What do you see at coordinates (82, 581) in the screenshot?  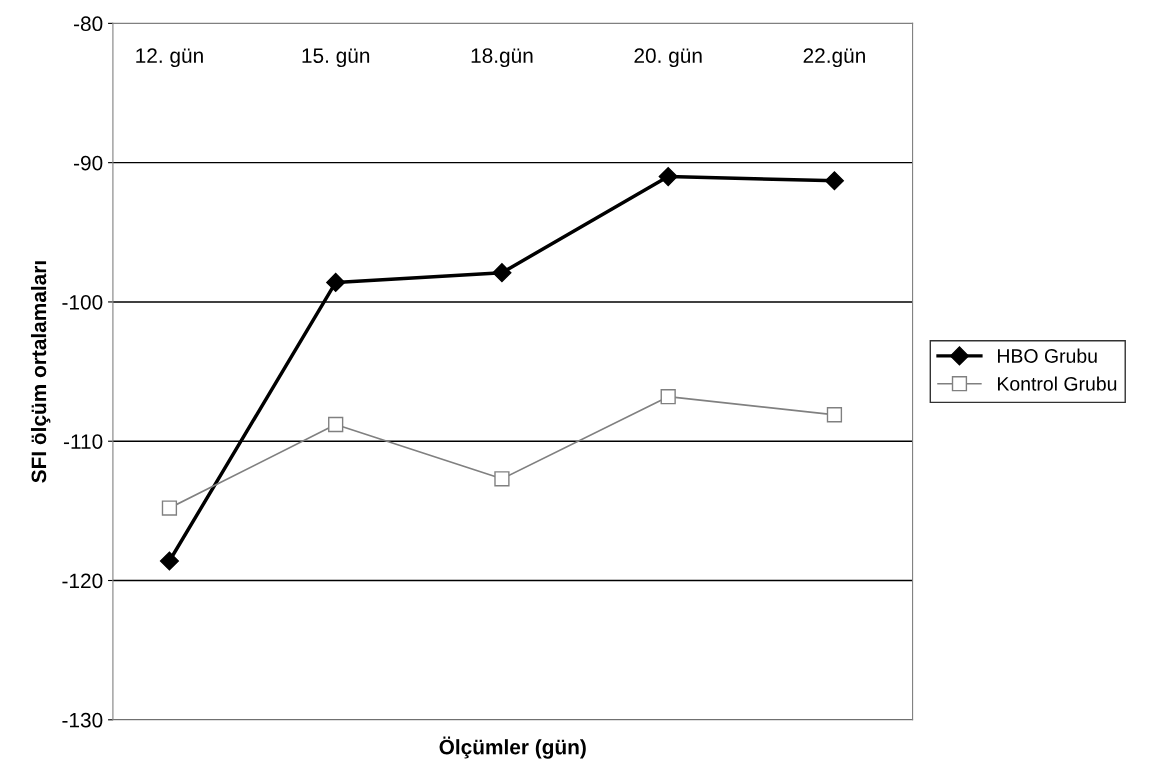 I see `y-tick-label: -120` at bounding box center [82, 581].